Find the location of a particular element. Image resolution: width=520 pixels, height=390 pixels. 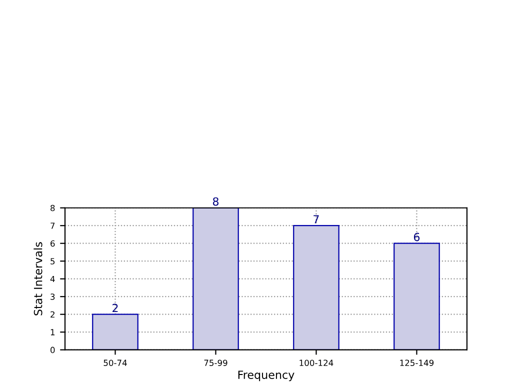

y-axis-title: Stat Intervals is located at coordinates (38, 279).